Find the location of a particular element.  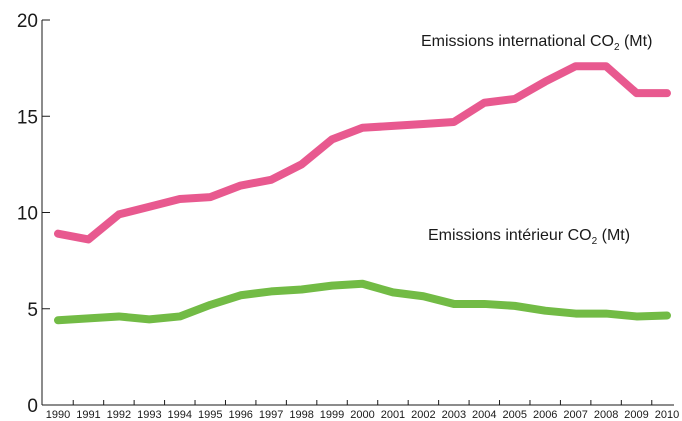

x-tick-label: 1990 is located at coordinates (58, 415).